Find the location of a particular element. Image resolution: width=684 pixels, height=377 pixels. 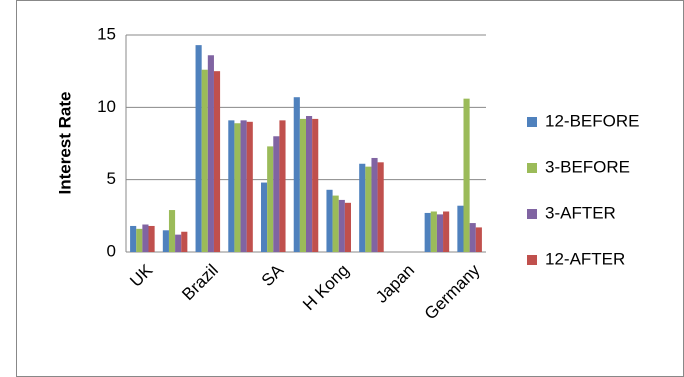

y-tick-label: 15 is located at coordinates (106, 33).